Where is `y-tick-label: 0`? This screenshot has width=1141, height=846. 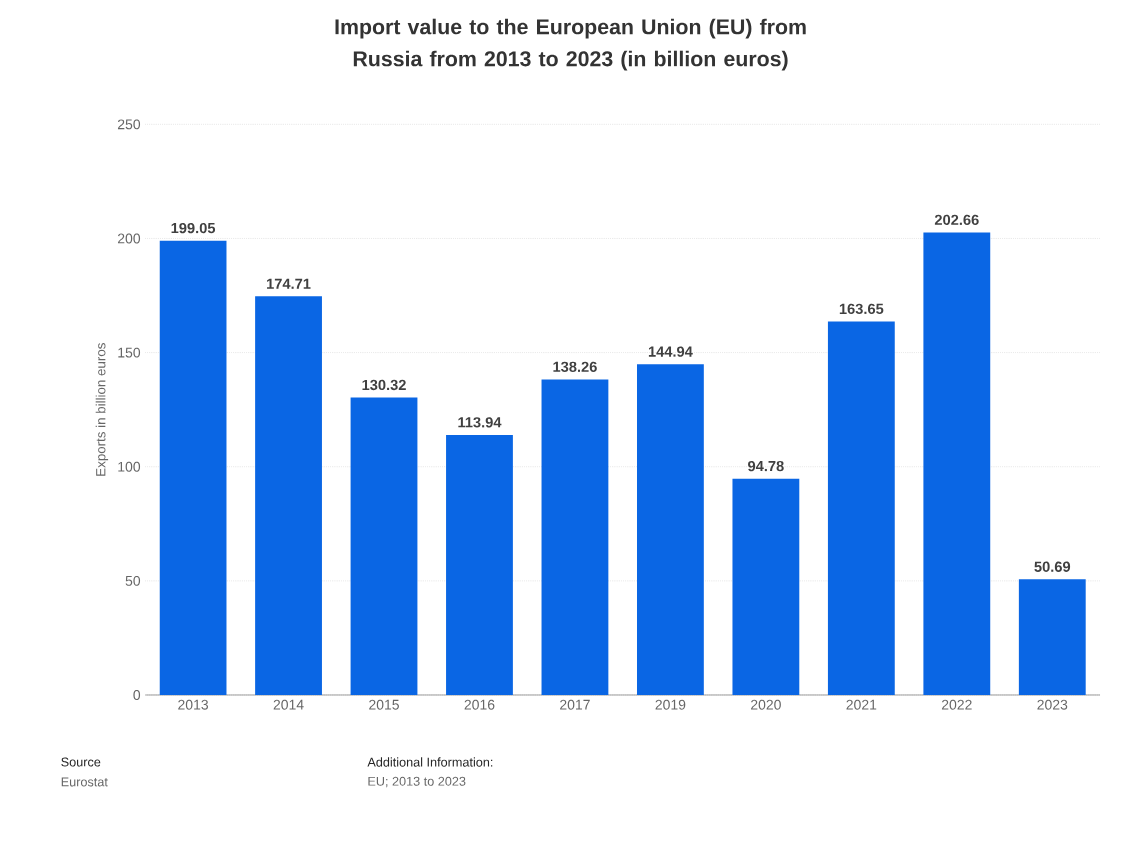
y-tick-label: 0 is located at coordinates (137, 695).